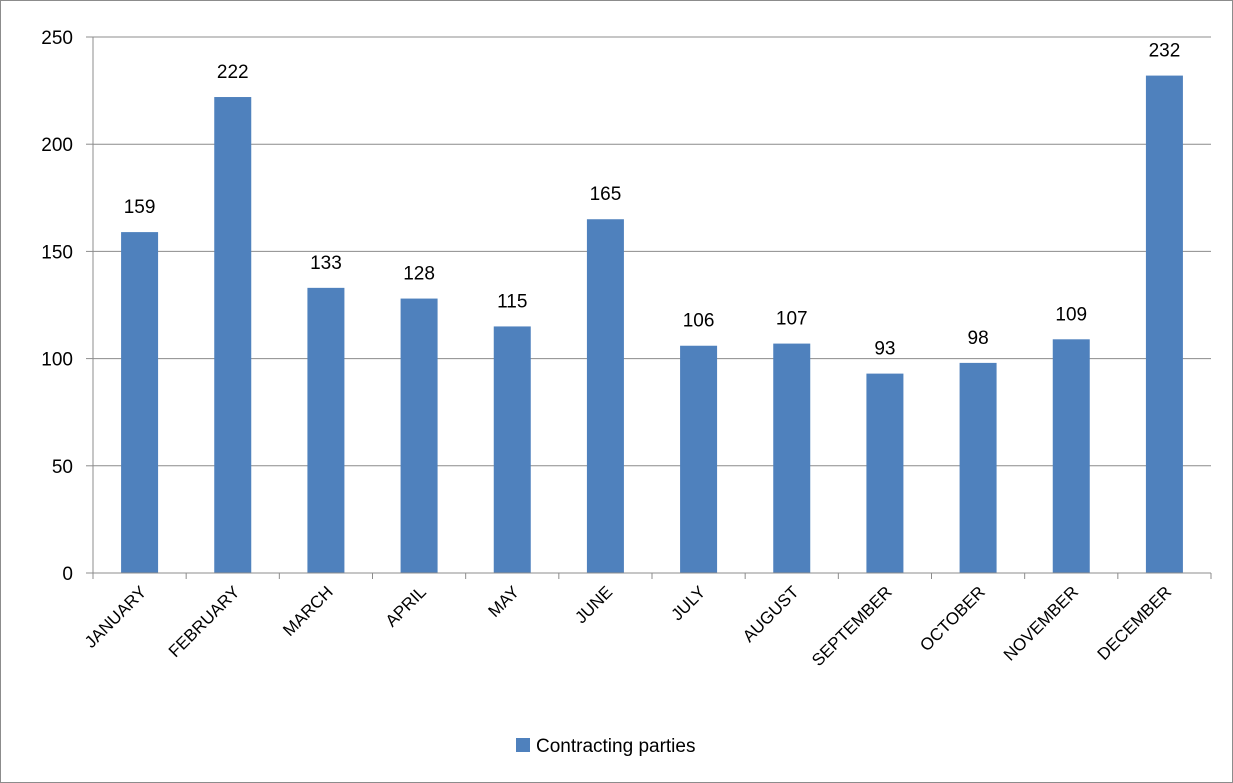 The height and width of the screenshot is (783, 1233). I want to click on x-tick-label-january: JANUARY, so click(115, 616).